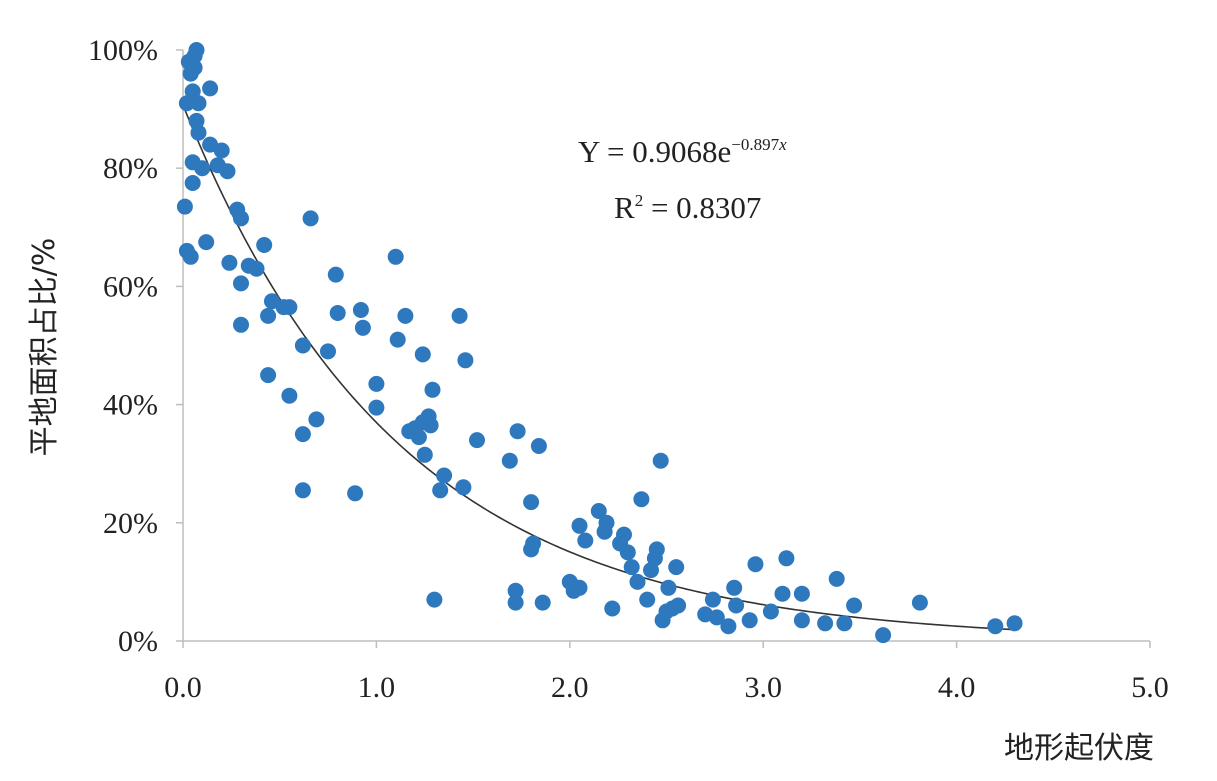  What do you see at coordinates (639, 200) in the screenshot?
I see `r2-power: 2` at bounding box center [639, 200].